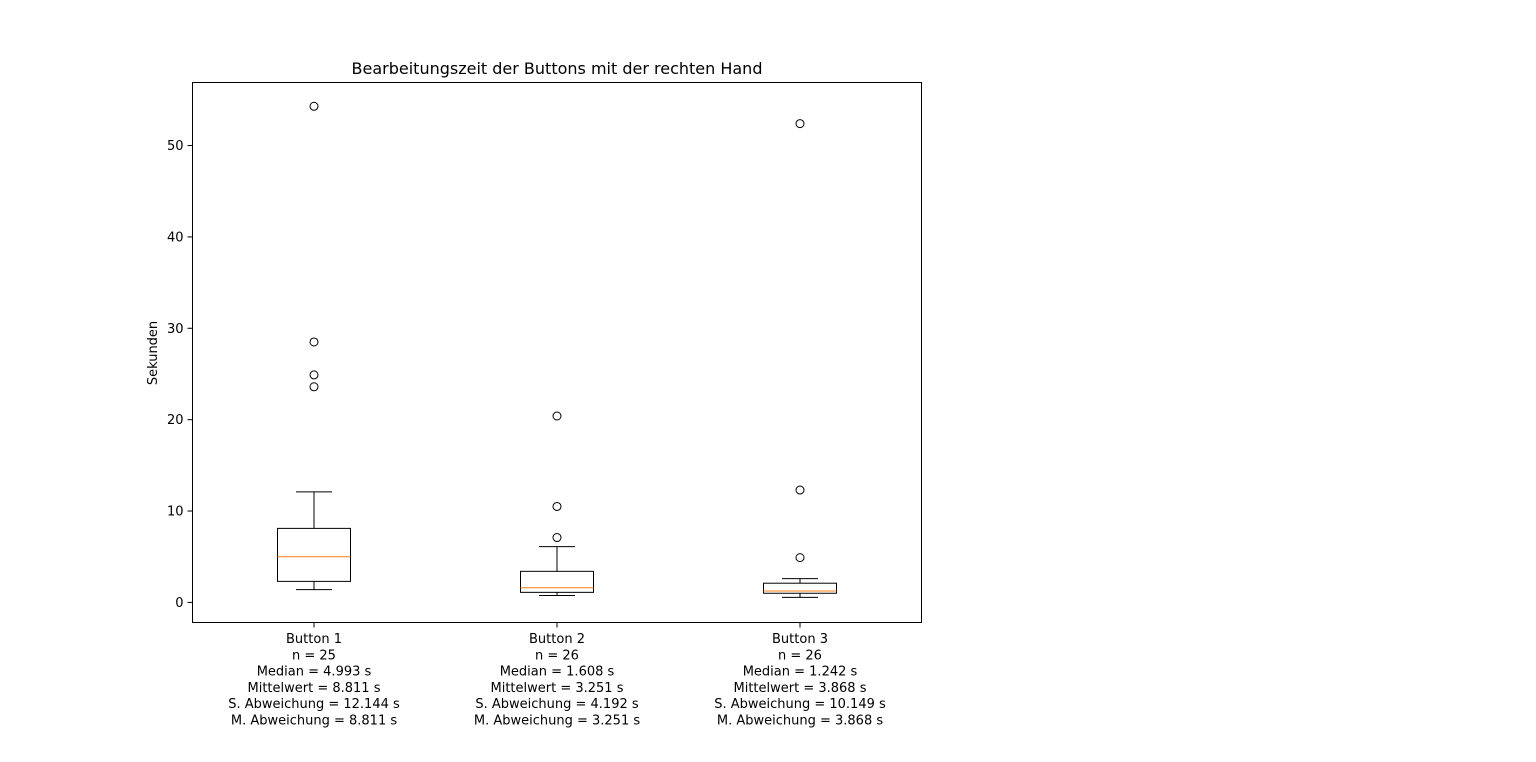 The image size is (1536, 762). I want to click on x-tick-label-line: Median = 1.608 s, so click(557, 672).